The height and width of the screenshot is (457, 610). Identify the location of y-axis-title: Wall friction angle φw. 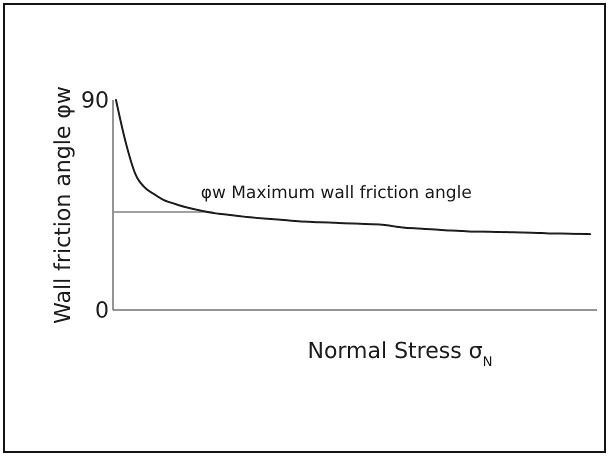
(63, 205).